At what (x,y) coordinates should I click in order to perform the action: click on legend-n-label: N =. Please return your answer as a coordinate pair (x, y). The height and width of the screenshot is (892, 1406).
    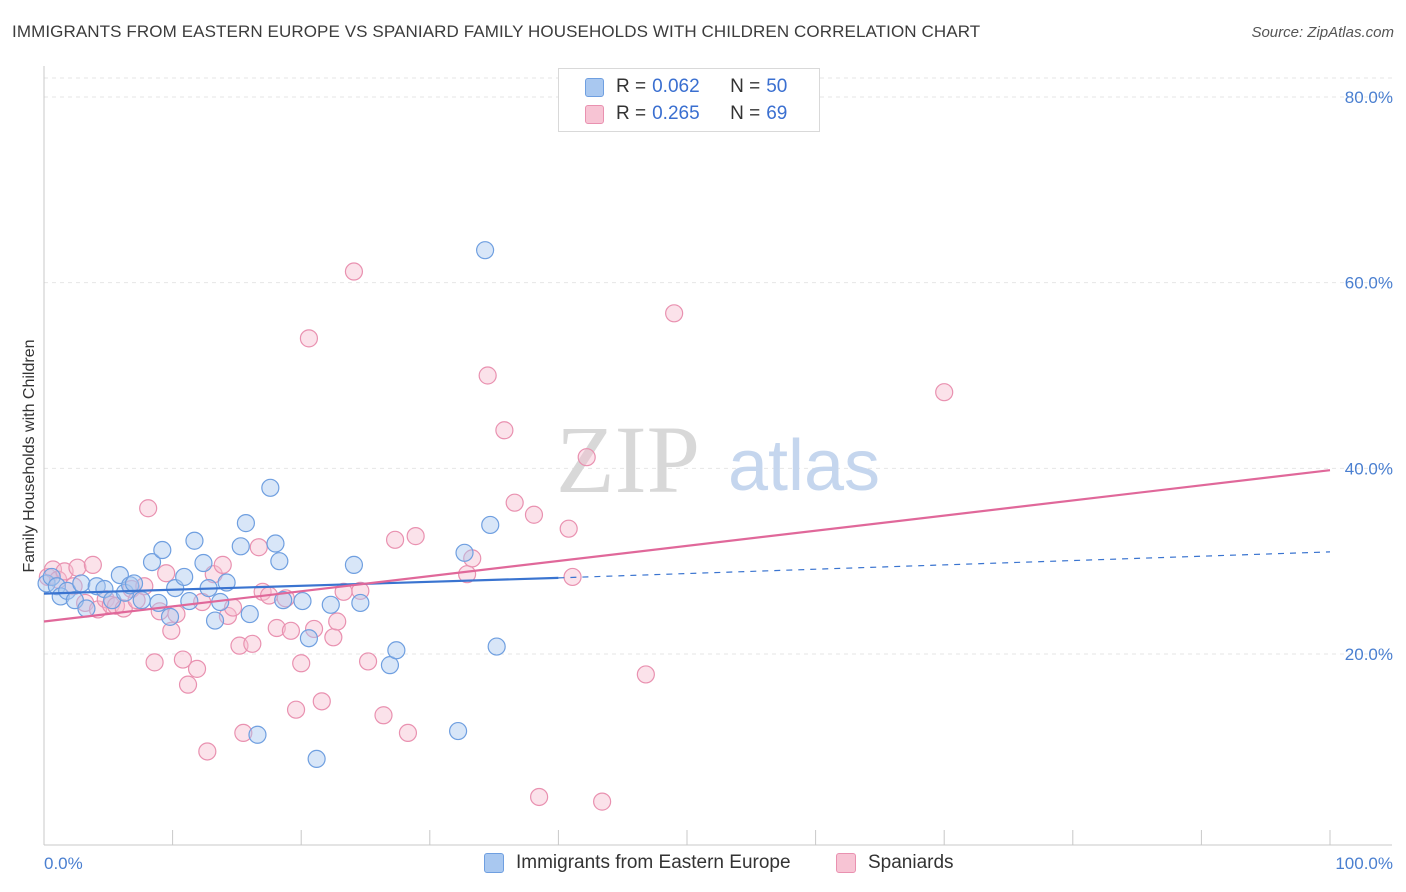
    Looking at the image, I should click on (745, 86).